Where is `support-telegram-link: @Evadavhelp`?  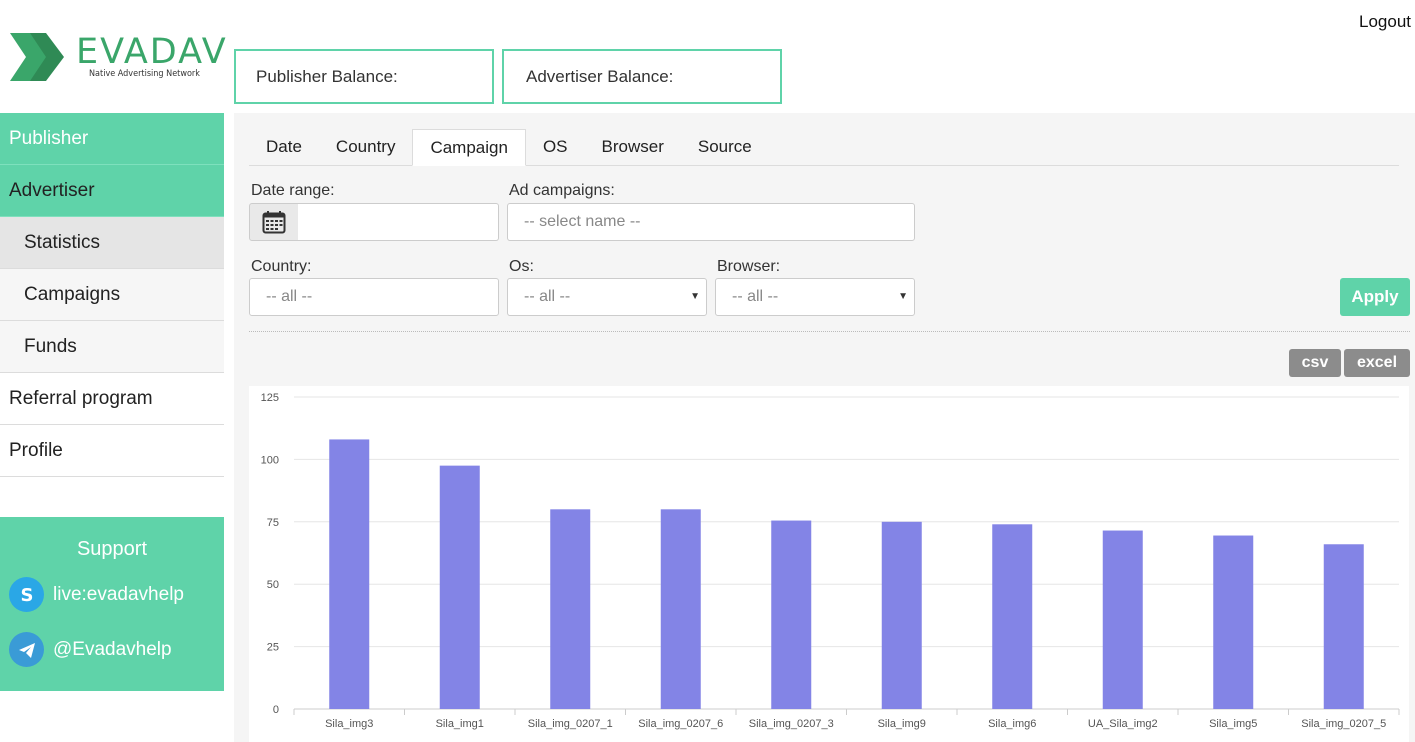
support-telegram-link: @Evadavhelp is located at coordinates (112, 649).